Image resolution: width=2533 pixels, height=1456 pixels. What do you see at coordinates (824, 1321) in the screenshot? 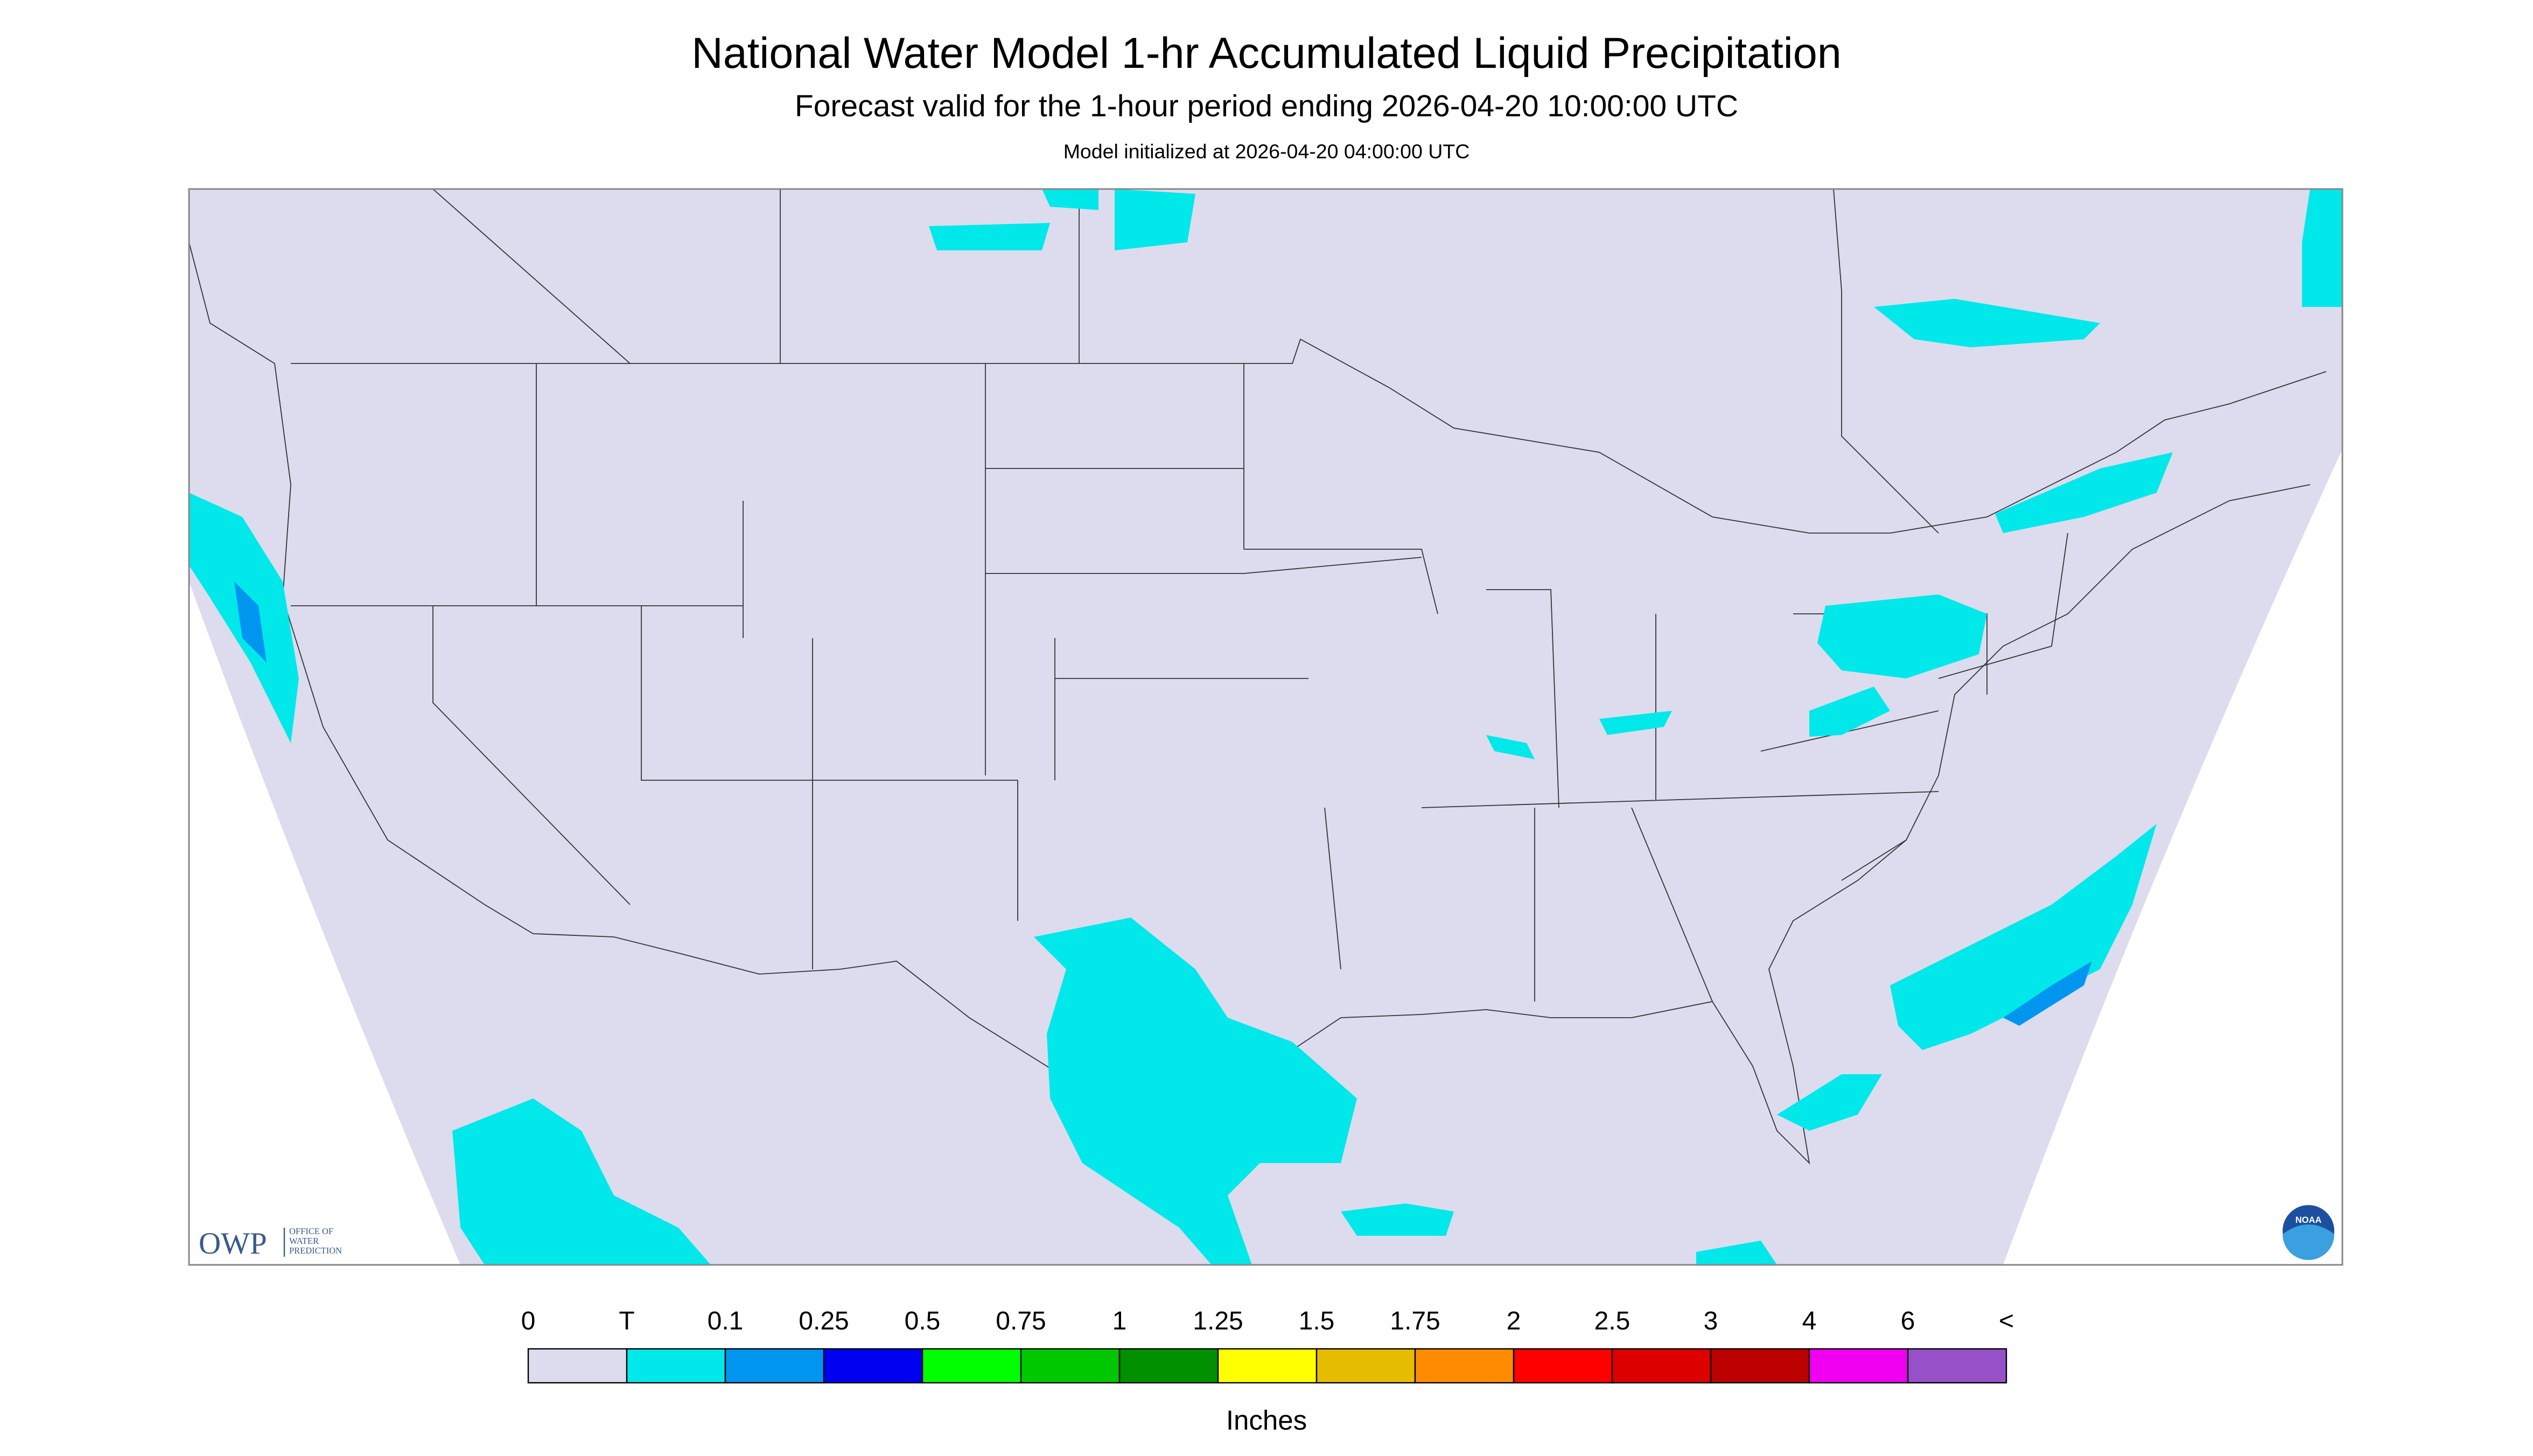
I see `legend-label: 0.25` at bounding box center [824, 1321].